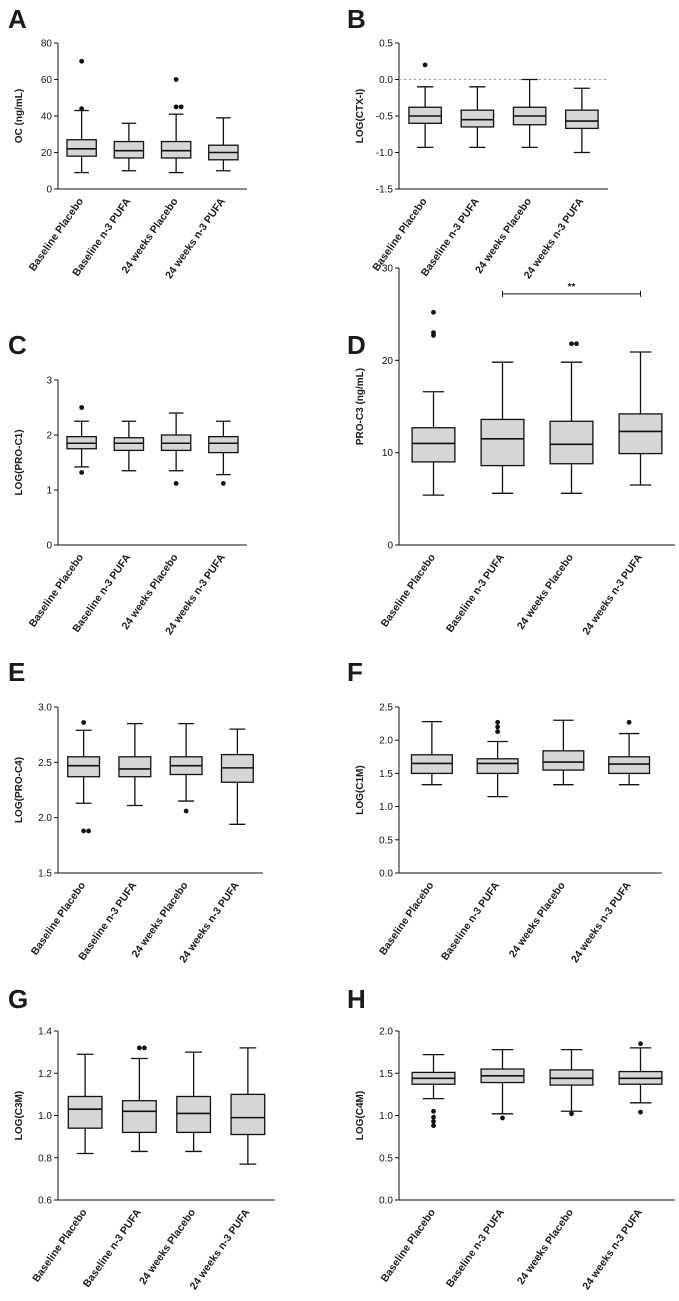 This screenshot has height=1301, width=679. Describe the element at coordinates (355, 672) in the screenshot. I see `panel-letter: F` at that location.